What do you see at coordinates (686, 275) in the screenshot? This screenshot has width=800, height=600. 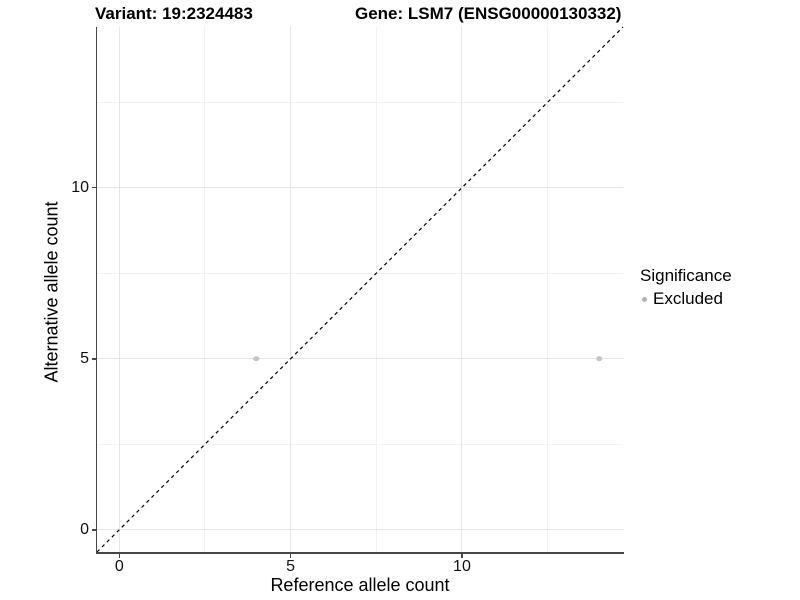 I see `legend-title: Significance` at bounding box center [686, 275].